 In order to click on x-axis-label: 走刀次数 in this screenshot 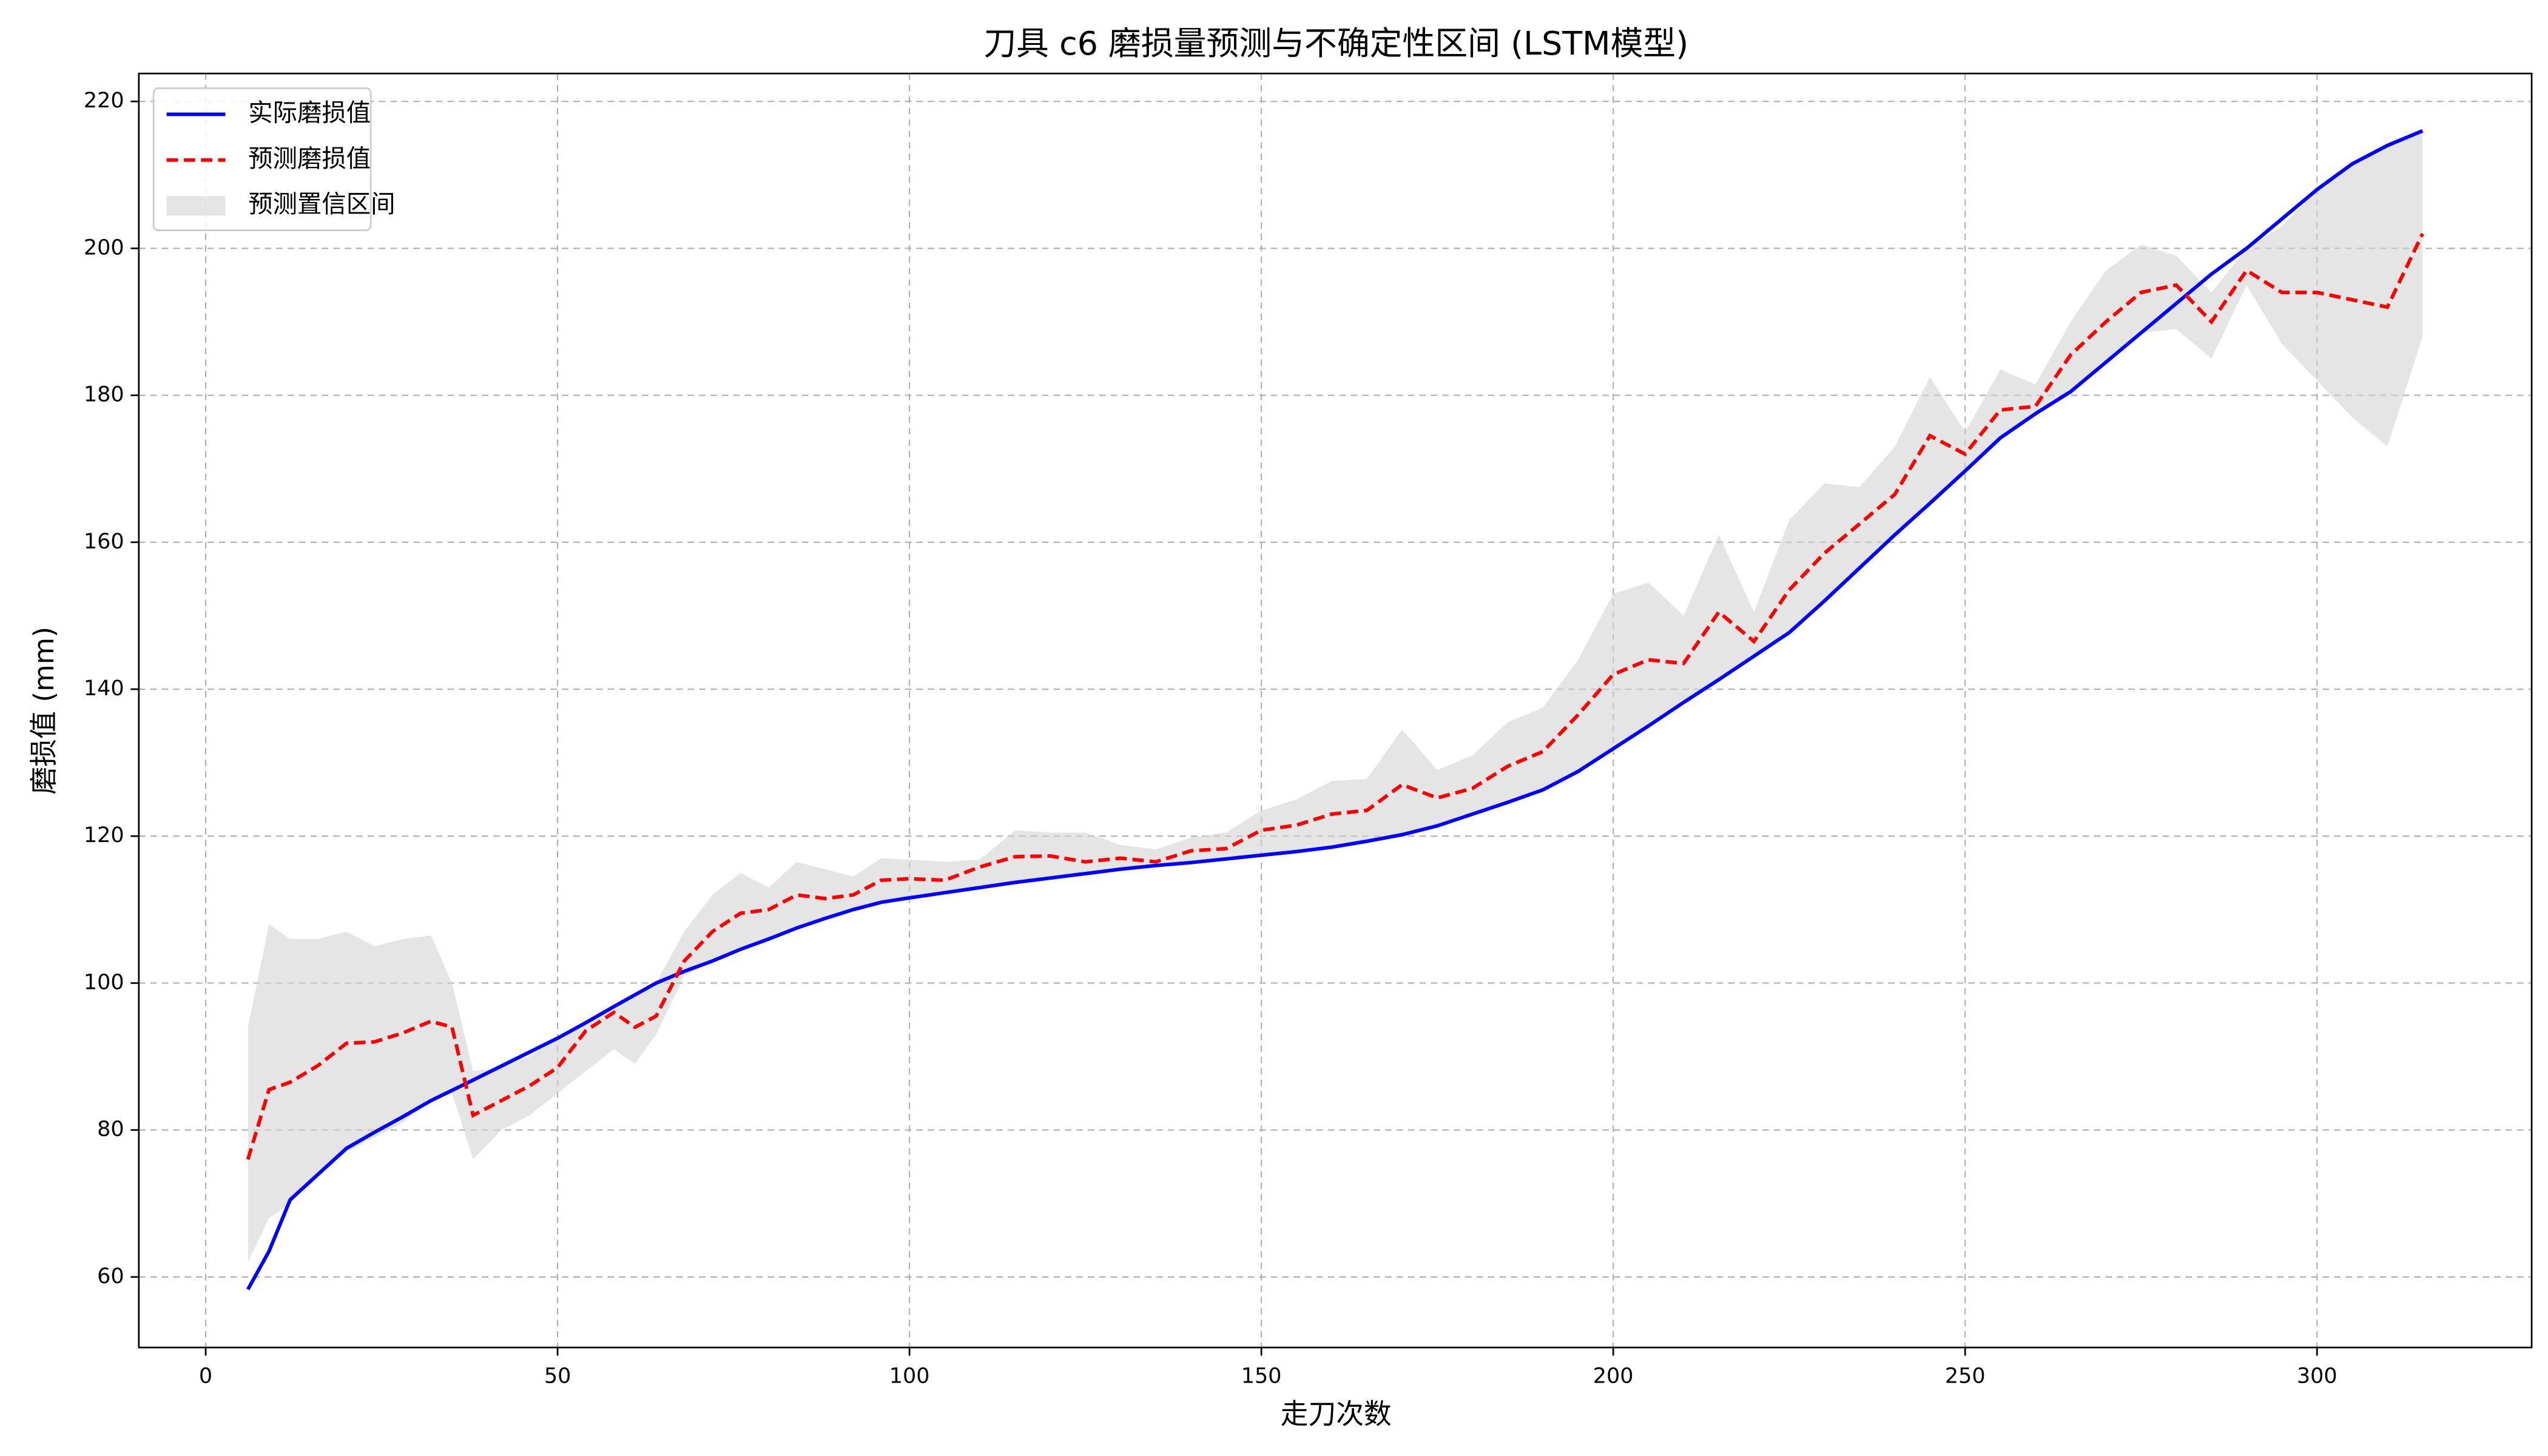, I will do `click(1336, 1414)`.